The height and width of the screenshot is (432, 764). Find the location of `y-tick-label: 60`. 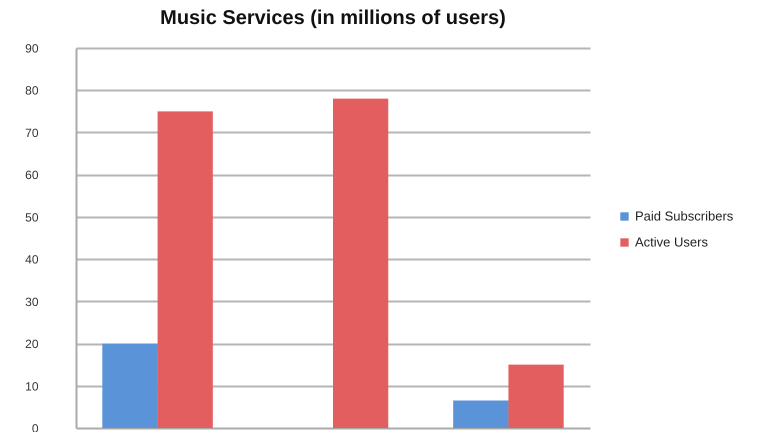

y-tick-label: 60 is located at coordinates (32, 175).